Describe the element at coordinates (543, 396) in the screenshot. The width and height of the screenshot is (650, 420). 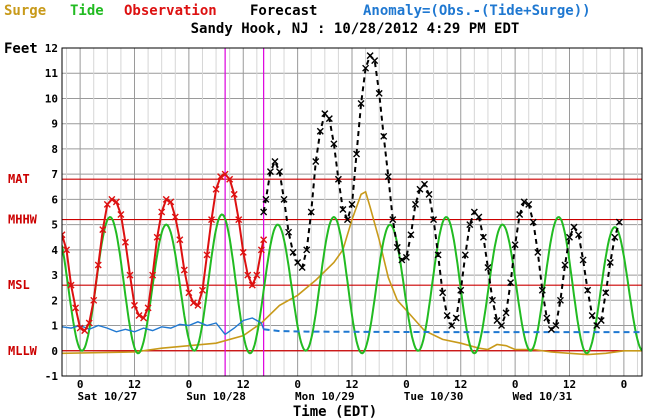
I see `day-label: Wed 10/31` at that location.